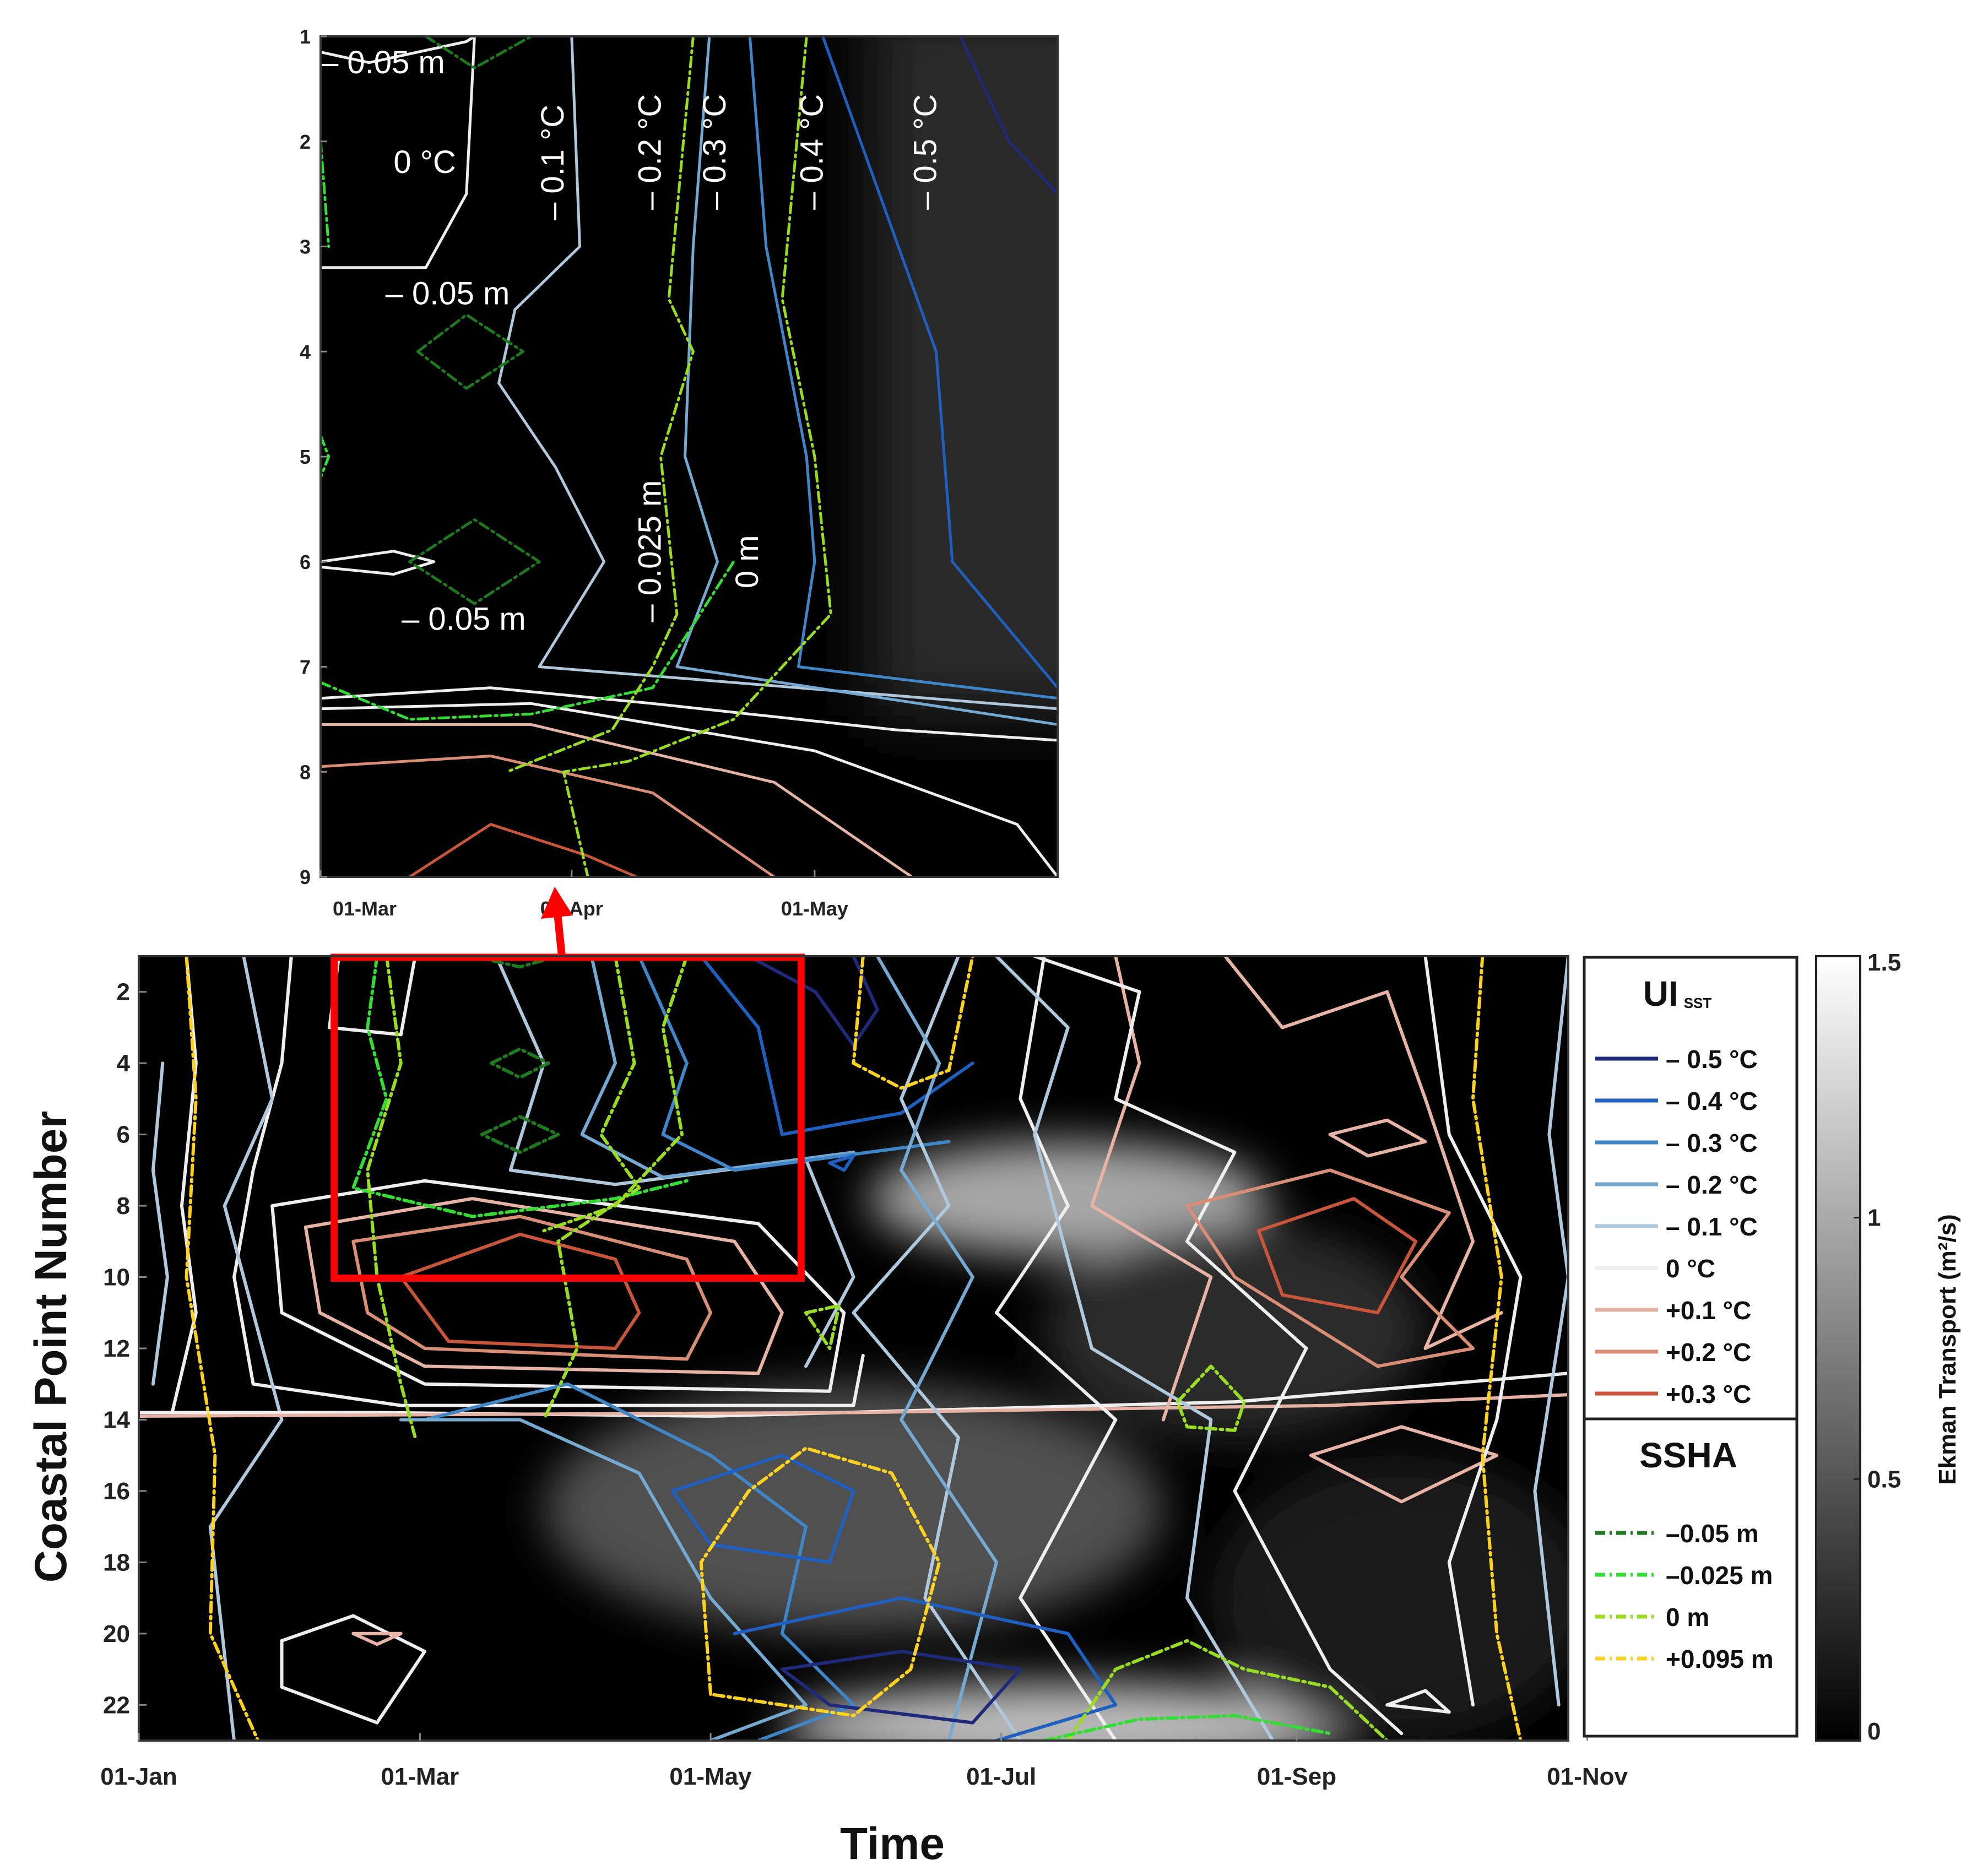 The height and width of the screenshot is (1870, 1988). What do you see at coordinates (1720, 1659) in the screenshot?
I see `legend-ssha-label-3: +0.095 m` at bounding box center [1720, 1659].